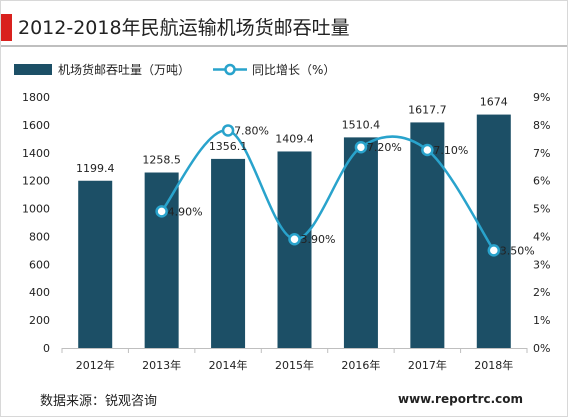 The width and height of the screenshot is (568, 417). I want to click on bar-value-label: 1356.1, so click(228, 146).